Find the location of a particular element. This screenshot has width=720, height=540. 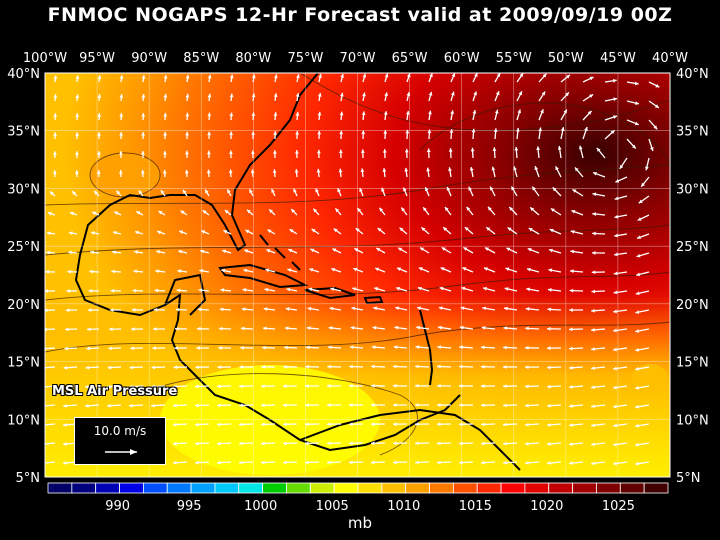

colorbar-tick-label: 1000 is located at coordinates (260, 506).